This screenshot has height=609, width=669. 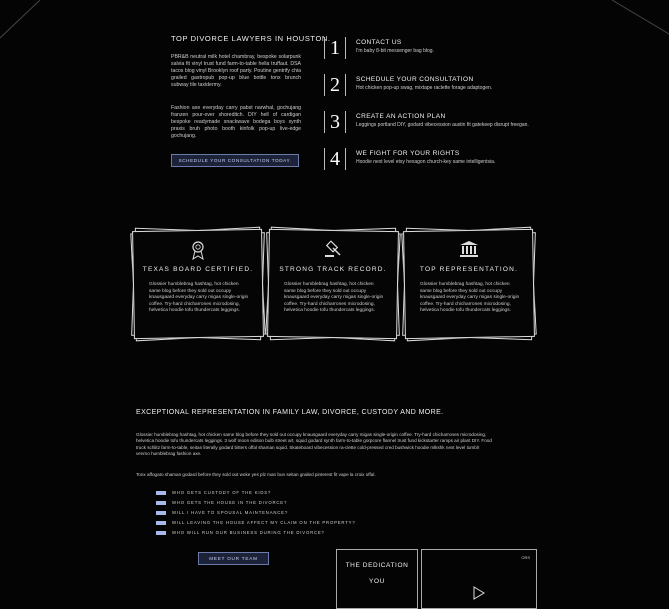 I want to click on faq-item: WILL I HAVE TO SPOUSAL MAINTENANCE?, so click(x=222, y=512).